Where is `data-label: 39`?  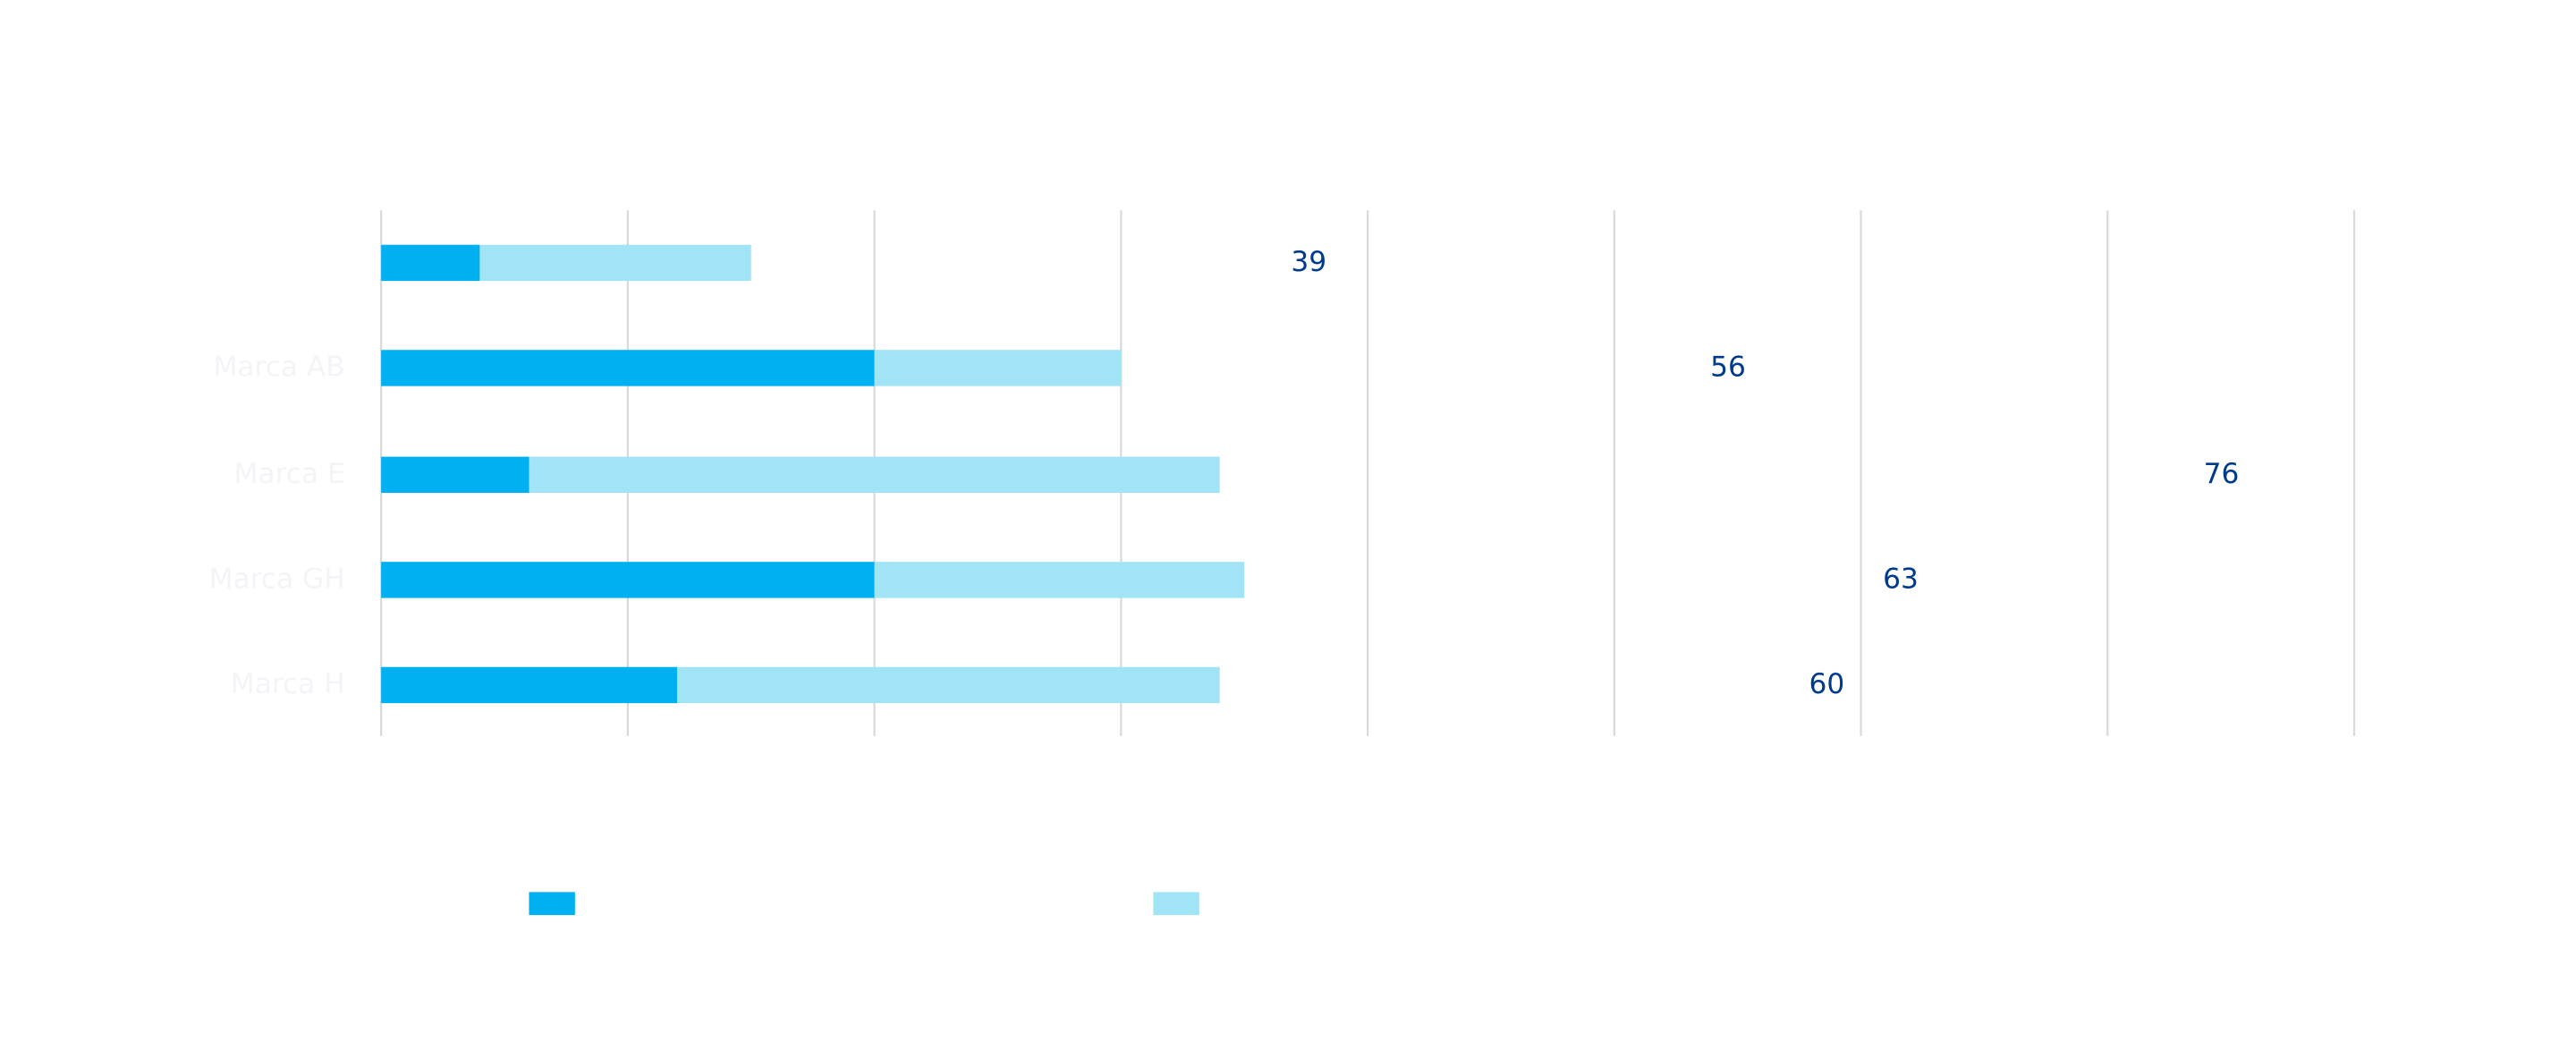
data-label: 39 is located at coordinates (1308, 262).